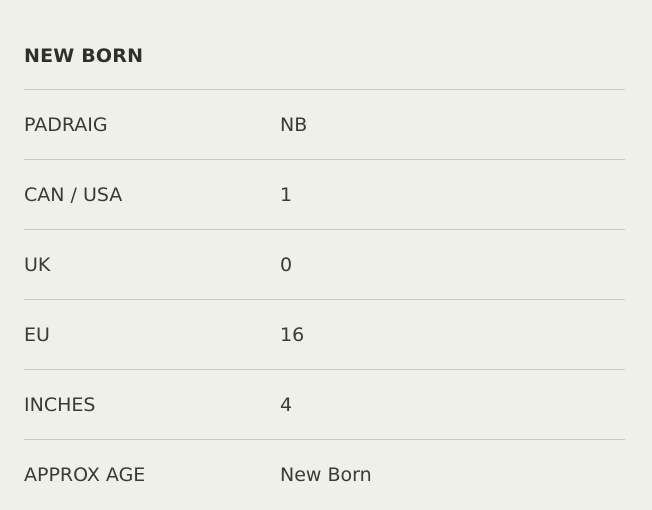  Describe the element at coordinates (324, 265) in the screenshot. I see `table-row: UK 0` at that location.